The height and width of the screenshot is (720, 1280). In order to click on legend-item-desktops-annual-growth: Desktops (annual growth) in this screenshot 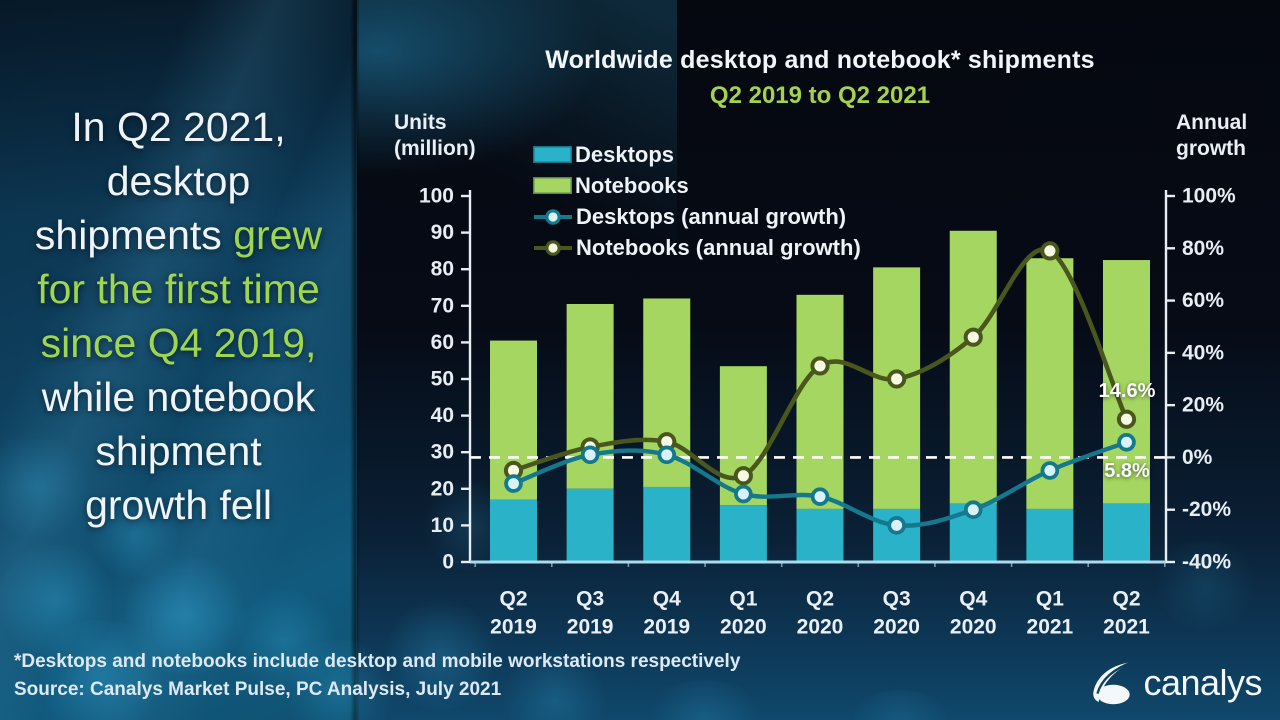, I will do `click(697, 216)`.